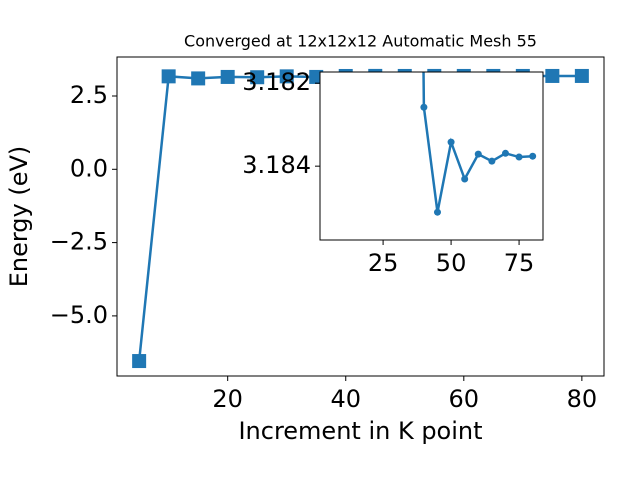  What do you see at coordinates (19, 217) in the screenshot?
I see `y-axis-label: Energy (eV)` at bounding box center [19, 217].